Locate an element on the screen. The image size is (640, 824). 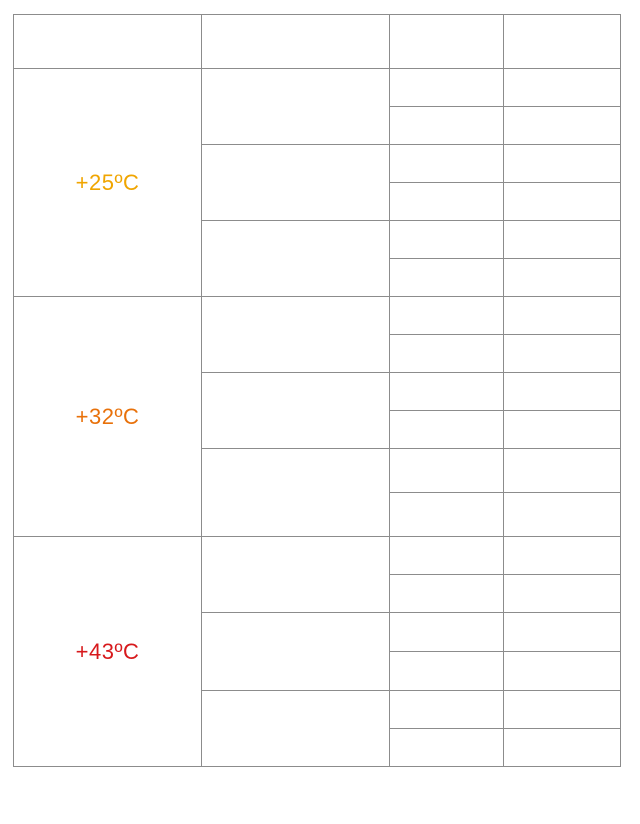
temperature-label: +25ºC is located at coordinates (107, 182).